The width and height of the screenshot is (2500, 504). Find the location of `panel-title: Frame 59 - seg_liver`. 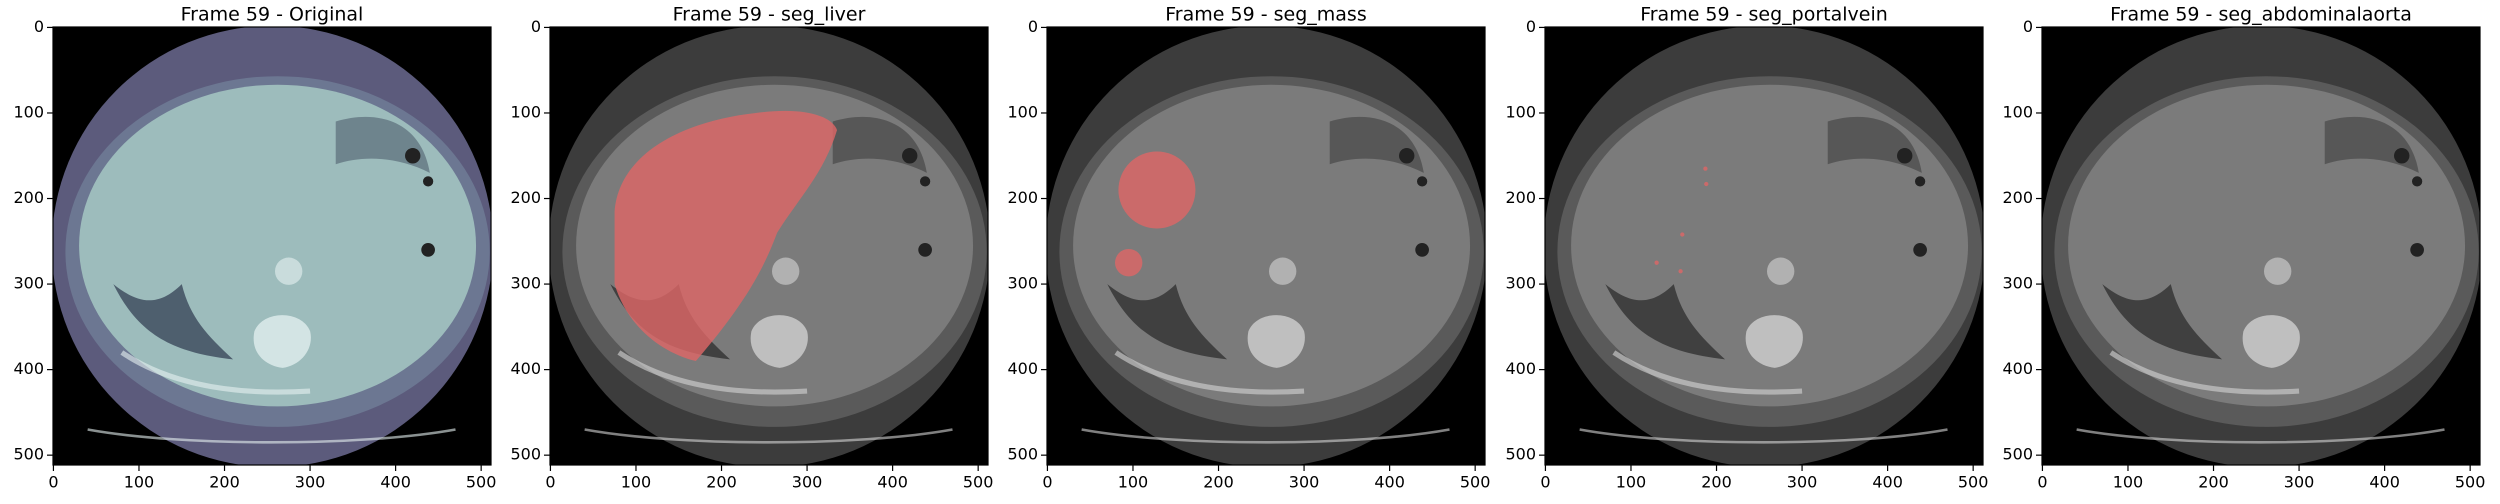

panel-title: Frame 59 - seg_liver is located at coordinates (769, 15).